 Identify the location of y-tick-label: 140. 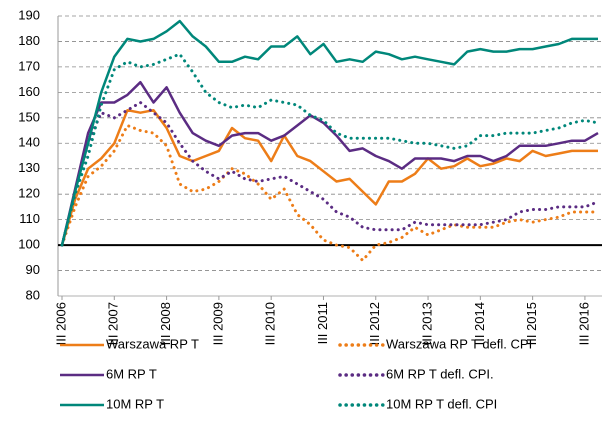
(29, 142).